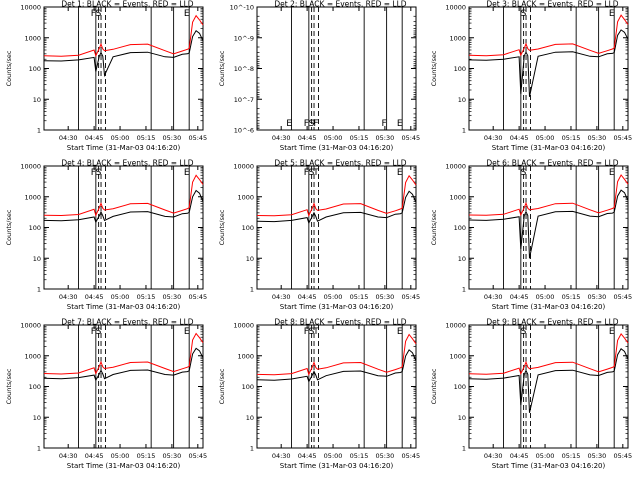 This screenshot has height=480, width=640. I want to click on panel-title: Det 4: BLACK = Events, RED = LLD, so click(127, 163).